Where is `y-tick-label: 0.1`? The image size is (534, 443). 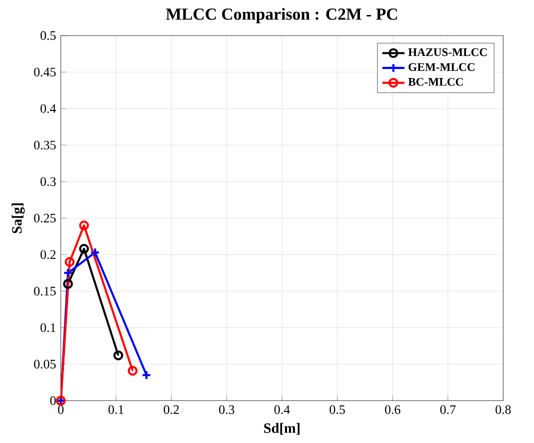
y-tick-label: 0.1 is located at coordinates (48, 327).